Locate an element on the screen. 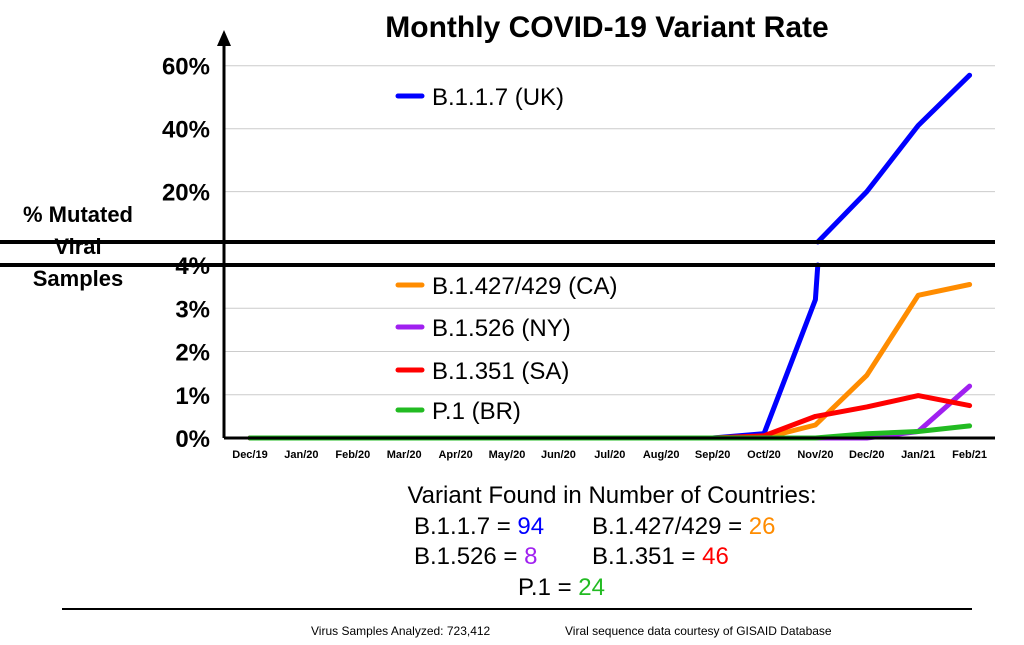 The image size is (1024, 645). x-tick-label: Jan/20 is located at coordinates (301, 455).